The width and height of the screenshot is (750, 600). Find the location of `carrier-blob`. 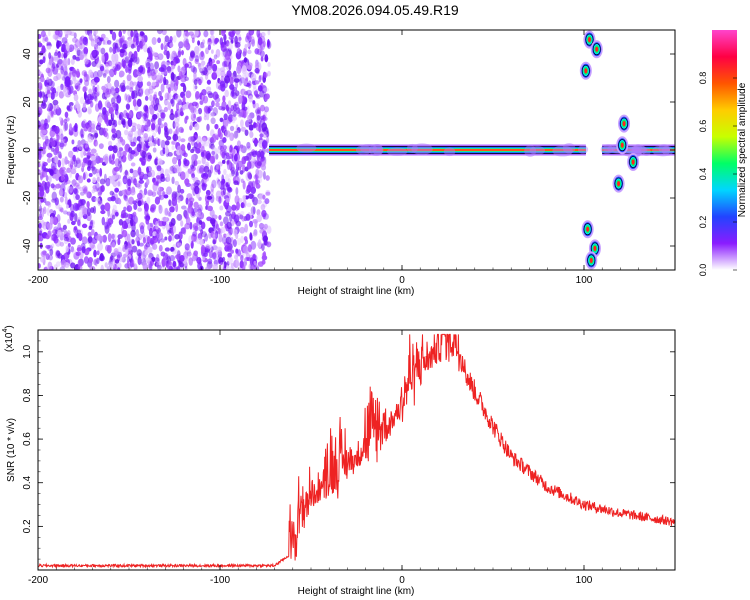

carrier-blob is located at coordinates (306, 148).